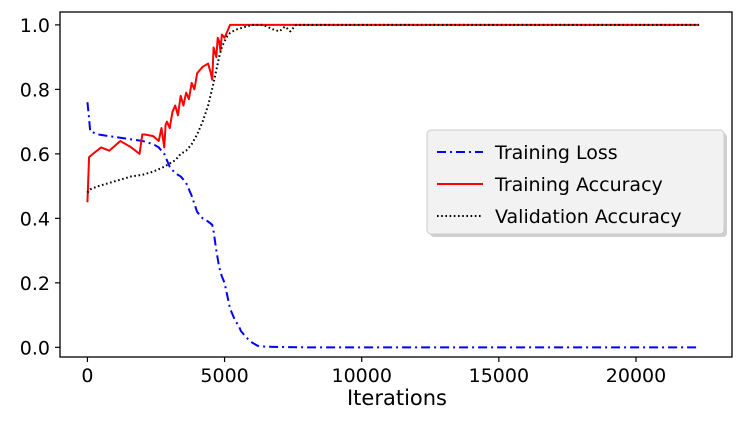 This screenshot has width=748, height=421. I want to click on legend-label: Training Loss, so click(556, 153).